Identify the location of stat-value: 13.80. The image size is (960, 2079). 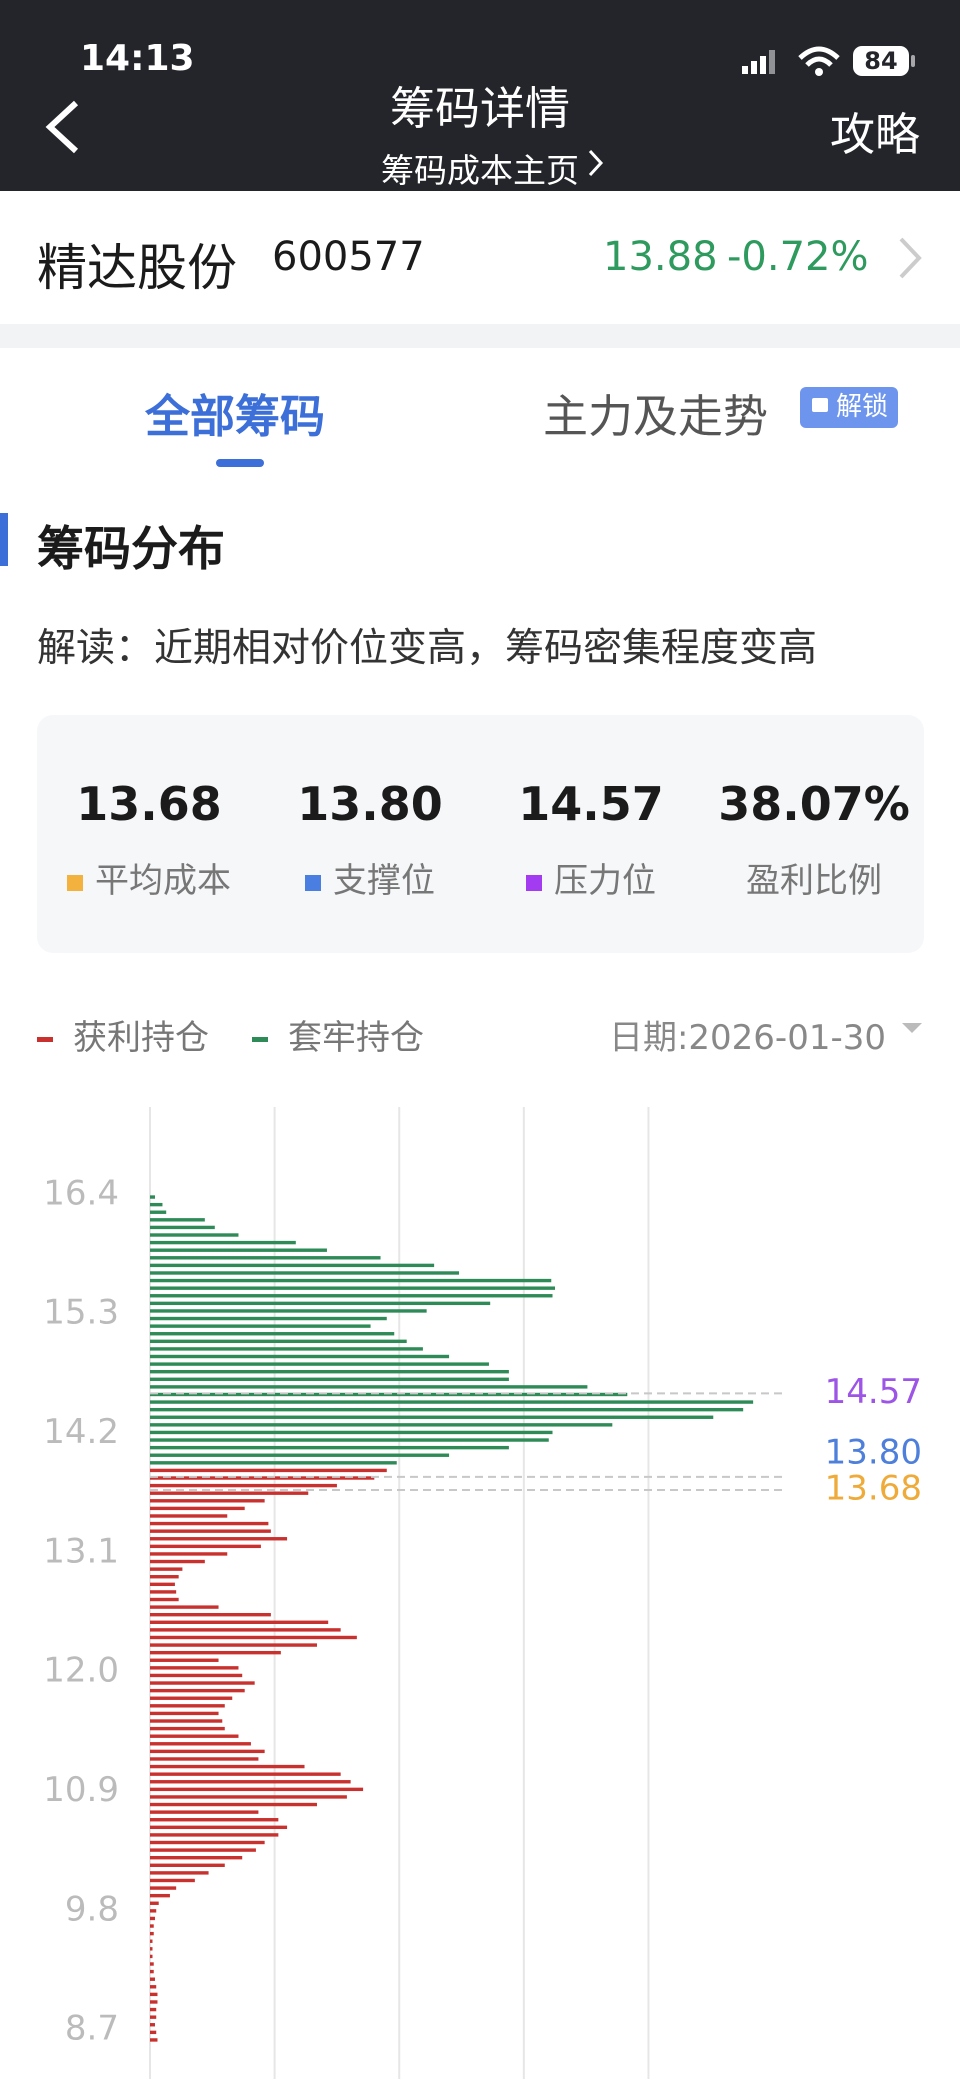
(370, 804).